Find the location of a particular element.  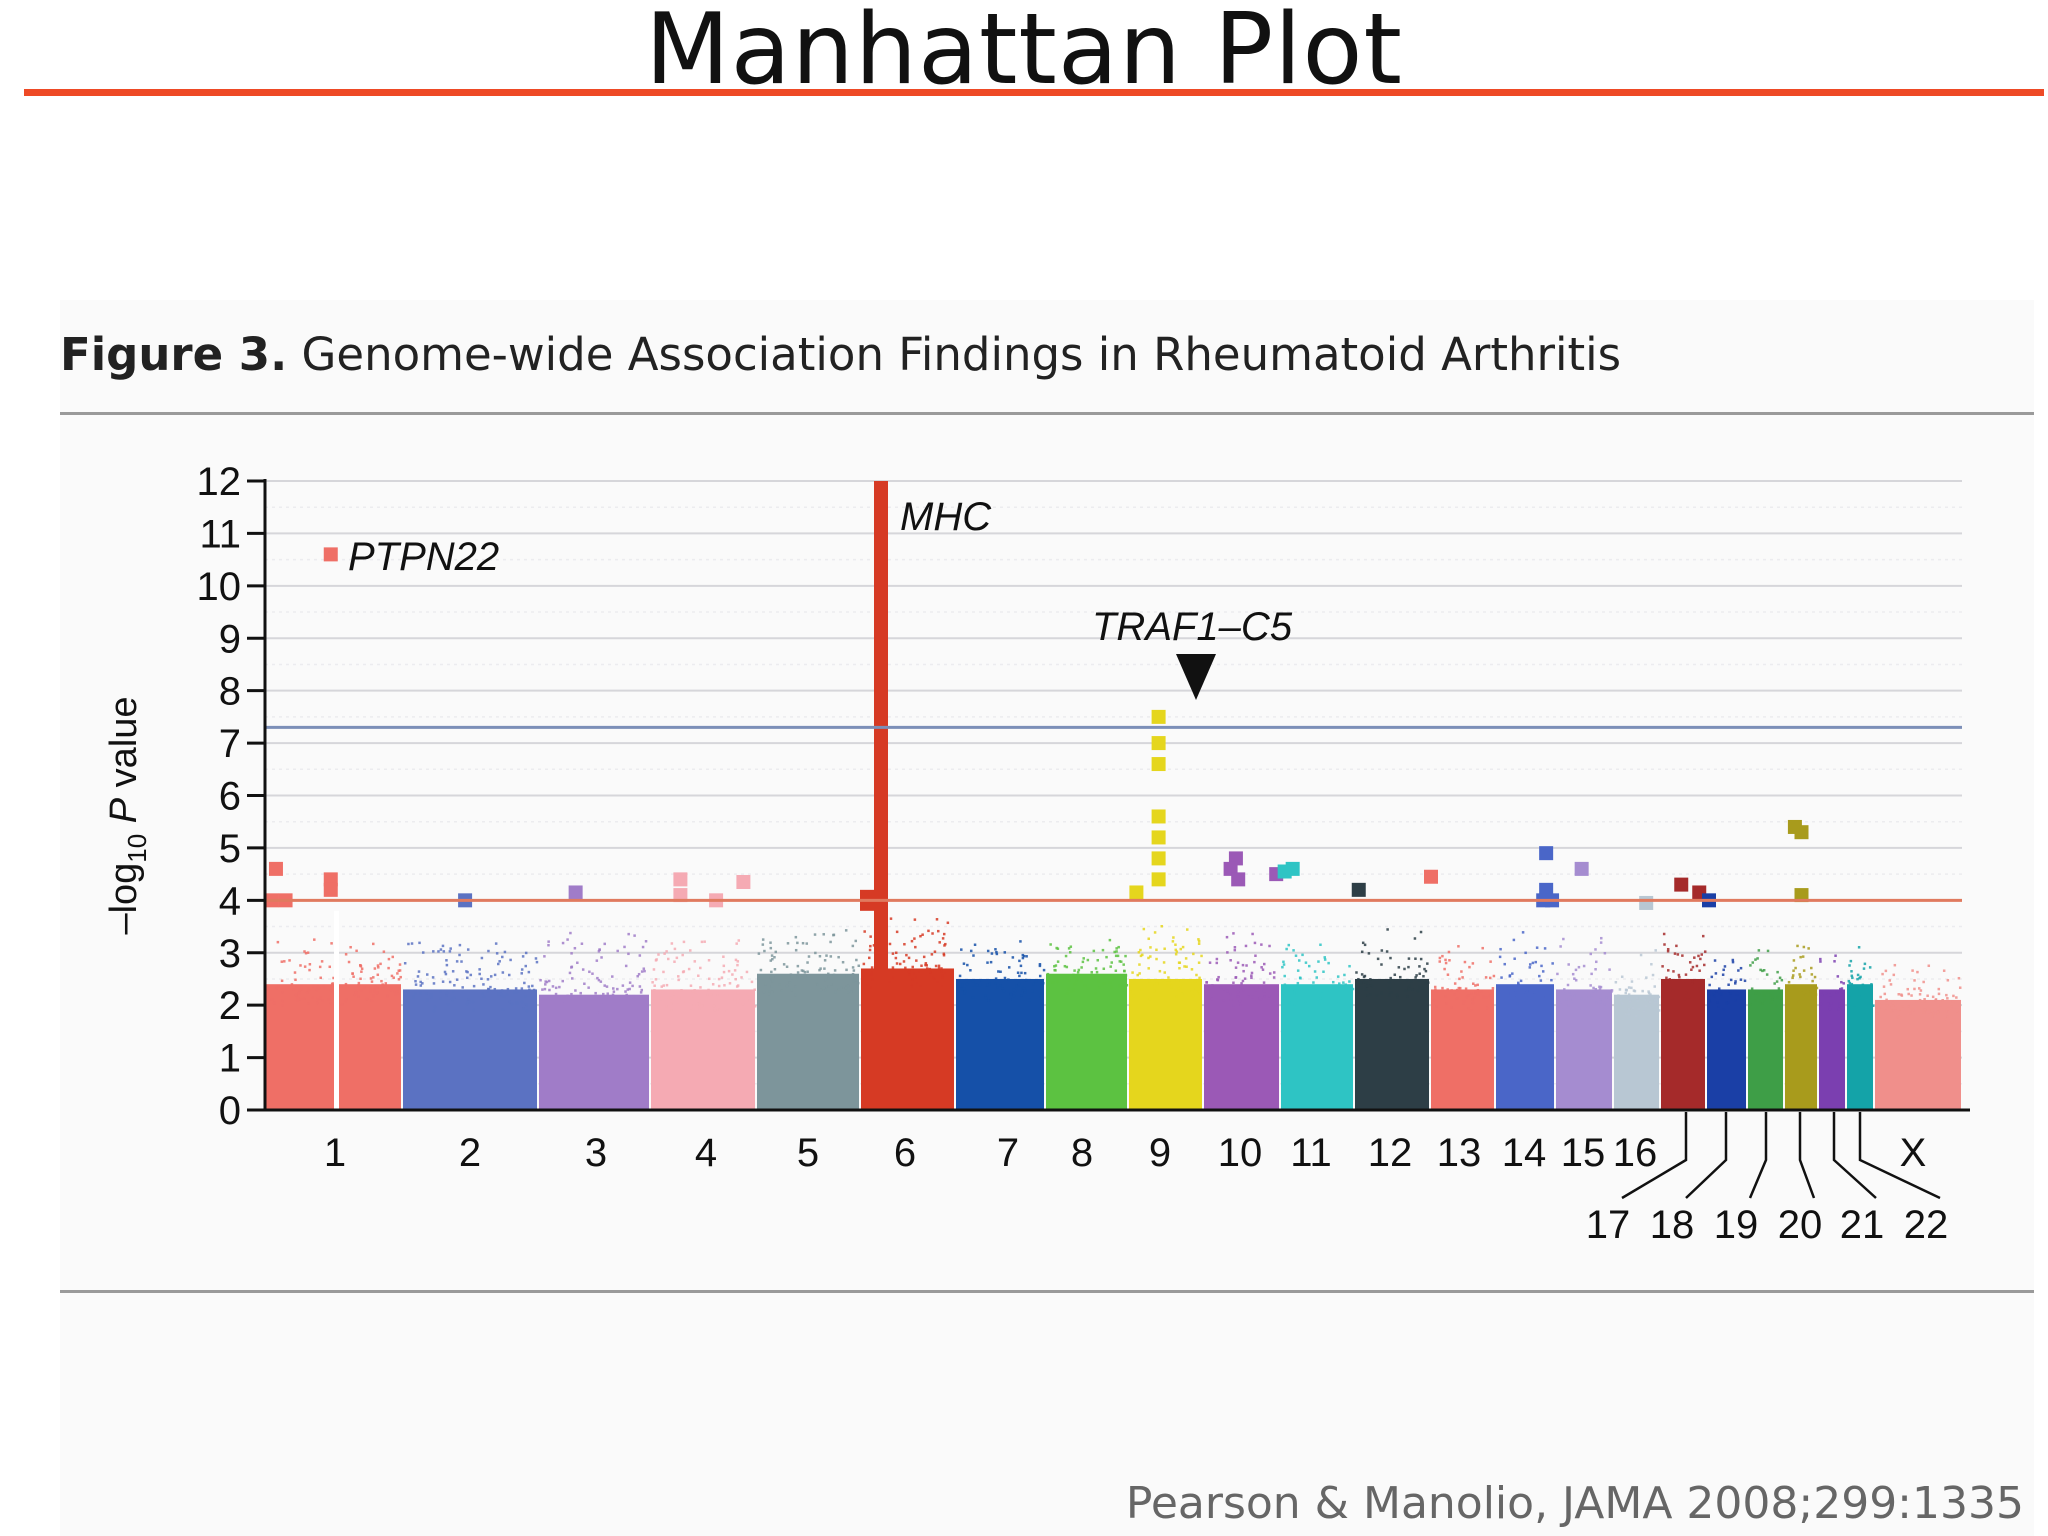

highlight-point-chr9 is located at coordinates (1158, 764).